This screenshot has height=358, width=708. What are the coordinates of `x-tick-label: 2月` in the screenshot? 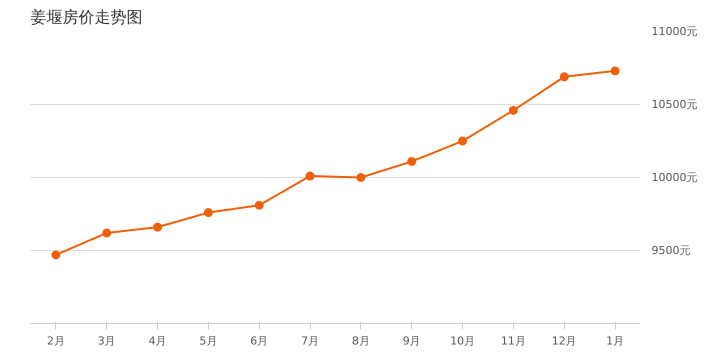 It's located at (55, 341).